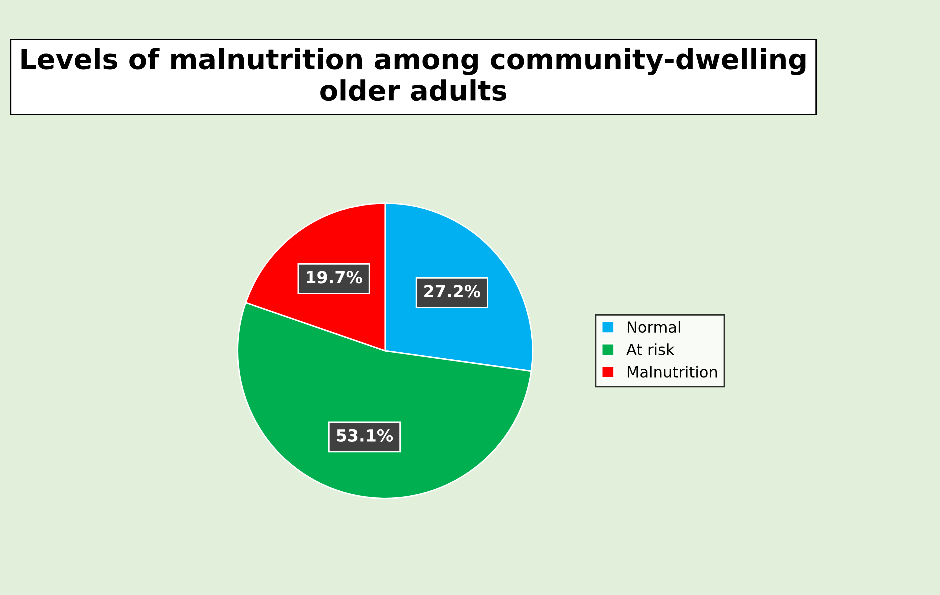 The width and height of the screenshot is (940, 595). What do you see at coordinates (654, 327) in the screenshot?
I see `legend-label: Normal` at bounding box center [654, 327].